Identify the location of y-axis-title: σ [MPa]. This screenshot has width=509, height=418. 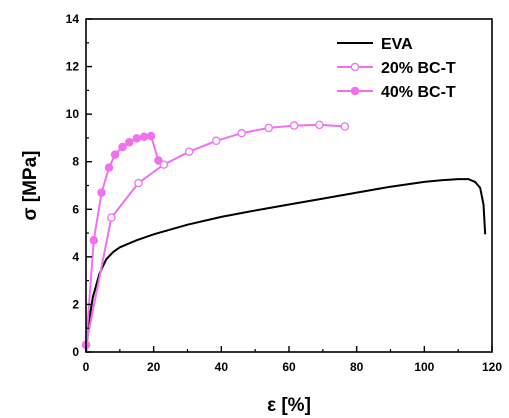
(30, 186).